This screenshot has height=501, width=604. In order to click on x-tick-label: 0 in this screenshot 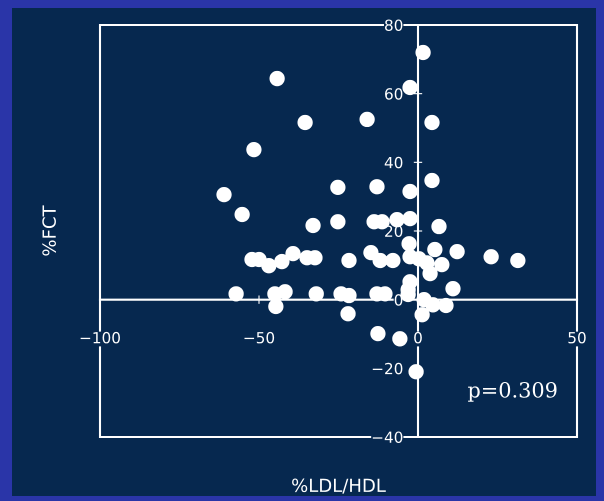, I will do `click(418, 338)`.